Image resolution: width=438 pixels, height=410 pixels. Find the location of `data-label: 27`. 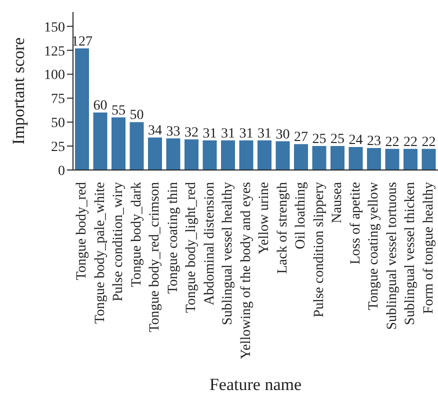

data-label: 27 is located at coordinates (301, 138).